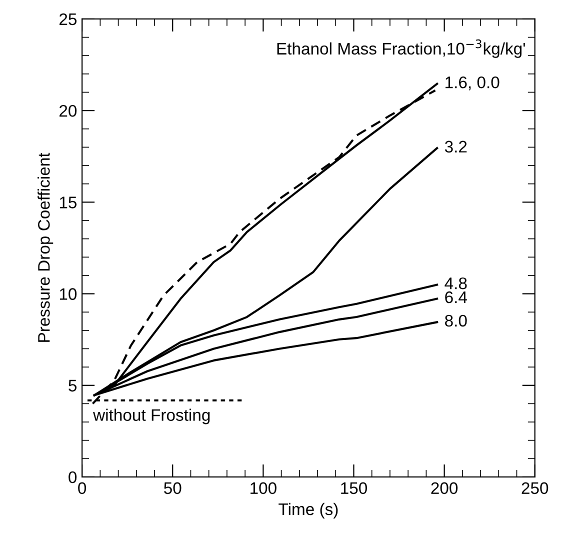 This screenshot has width=566, height=542. What do you see at coordinates (68, 19) in the screenshot?
I see `y-tick-label: 25` at bounding box center [68, 19].